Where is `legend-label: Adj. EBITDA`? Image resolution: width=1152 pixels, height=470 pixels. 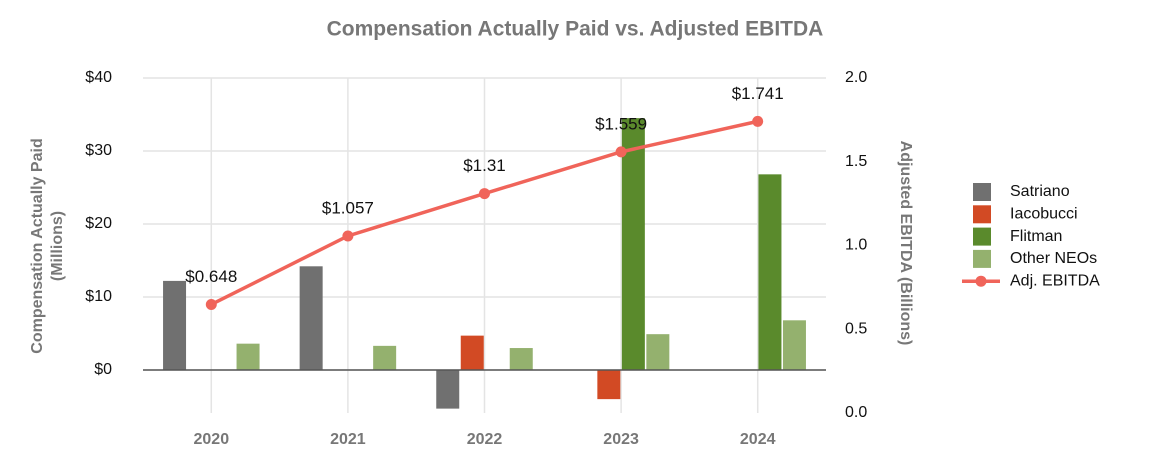 legend-label: Adj. EBITDA is located at coordinates (1055, 280).